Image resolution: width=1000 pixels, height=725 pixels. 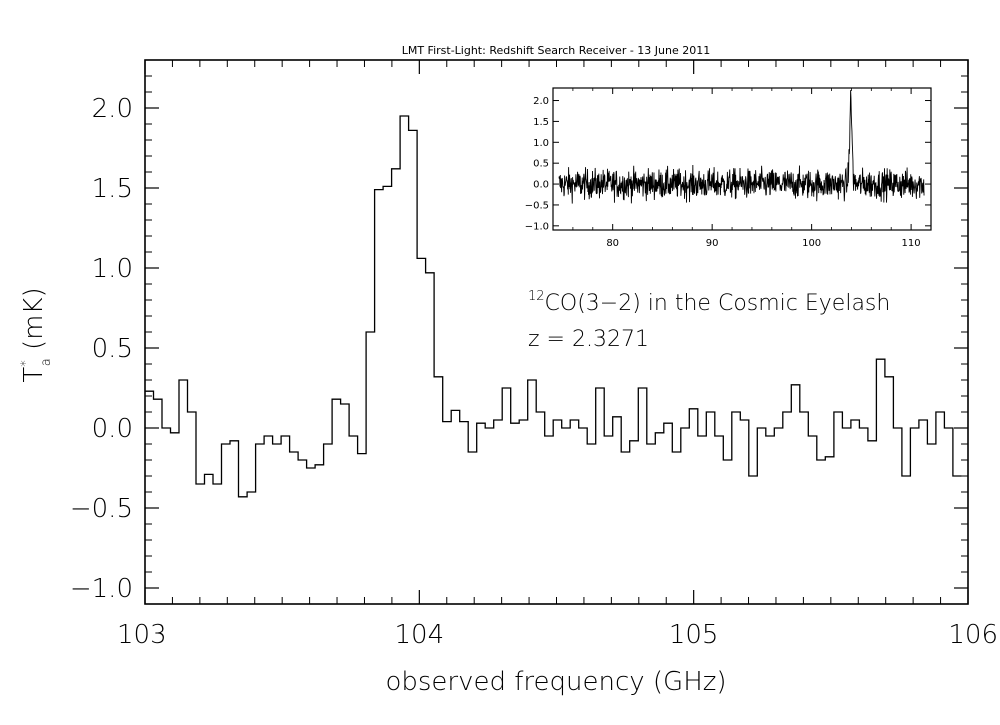 What do you see at coordinates (694, 635) in the screenshot?
I see `main-x-tick-label: 105` at bounding box center [694, 635].